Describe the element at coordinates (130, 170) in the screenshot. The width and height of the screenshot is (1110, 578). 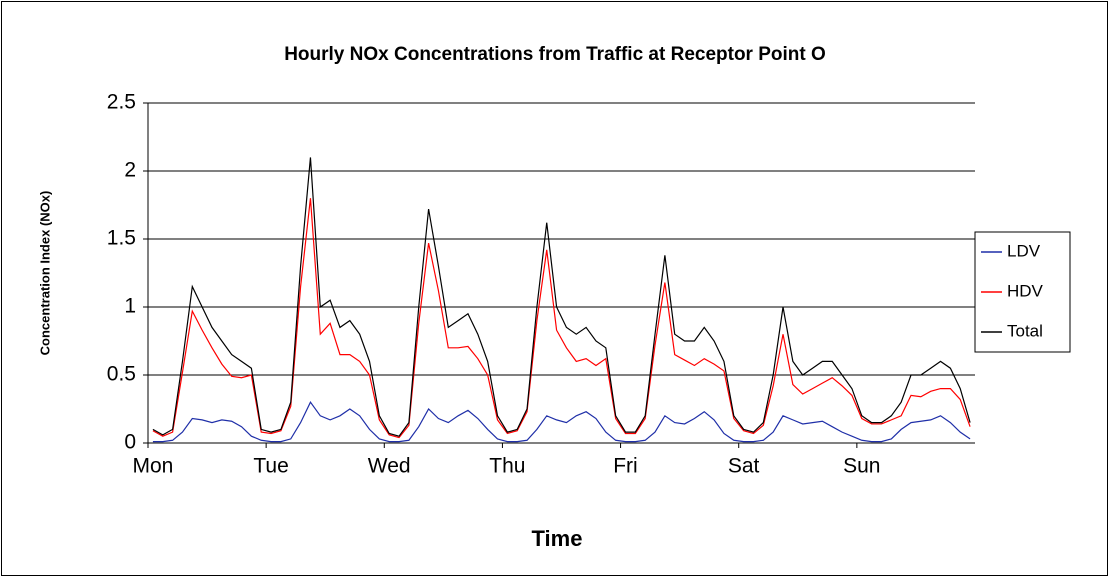
I see `y-tick-label: 2` at that location.